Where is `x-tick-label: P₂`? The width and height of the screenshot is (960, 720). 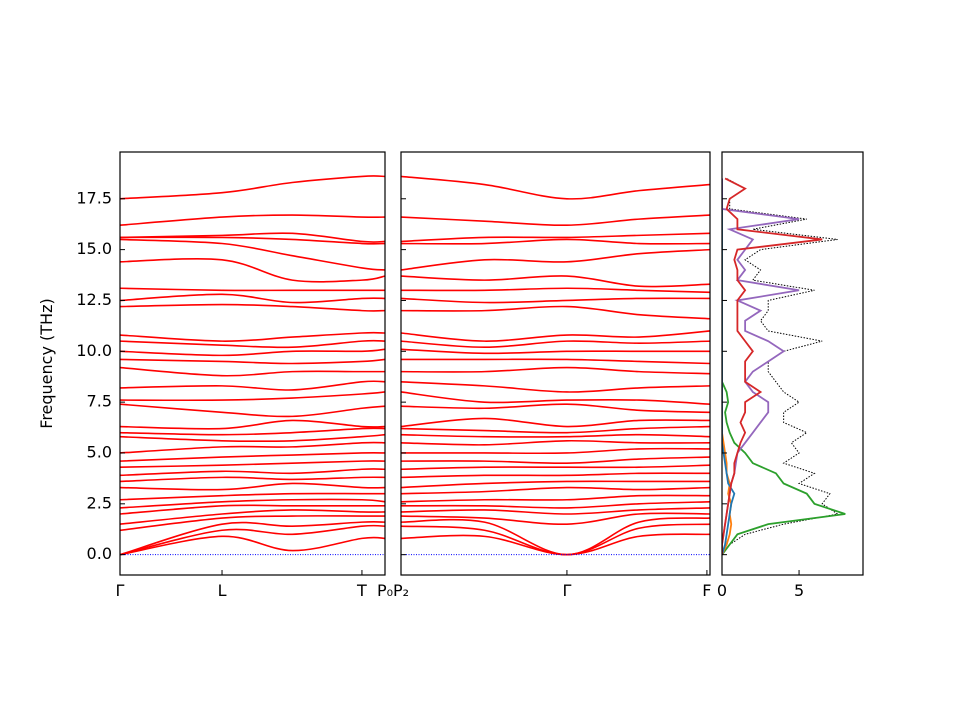
x-tick-label: P₂ is located at coordinates (401, 590).